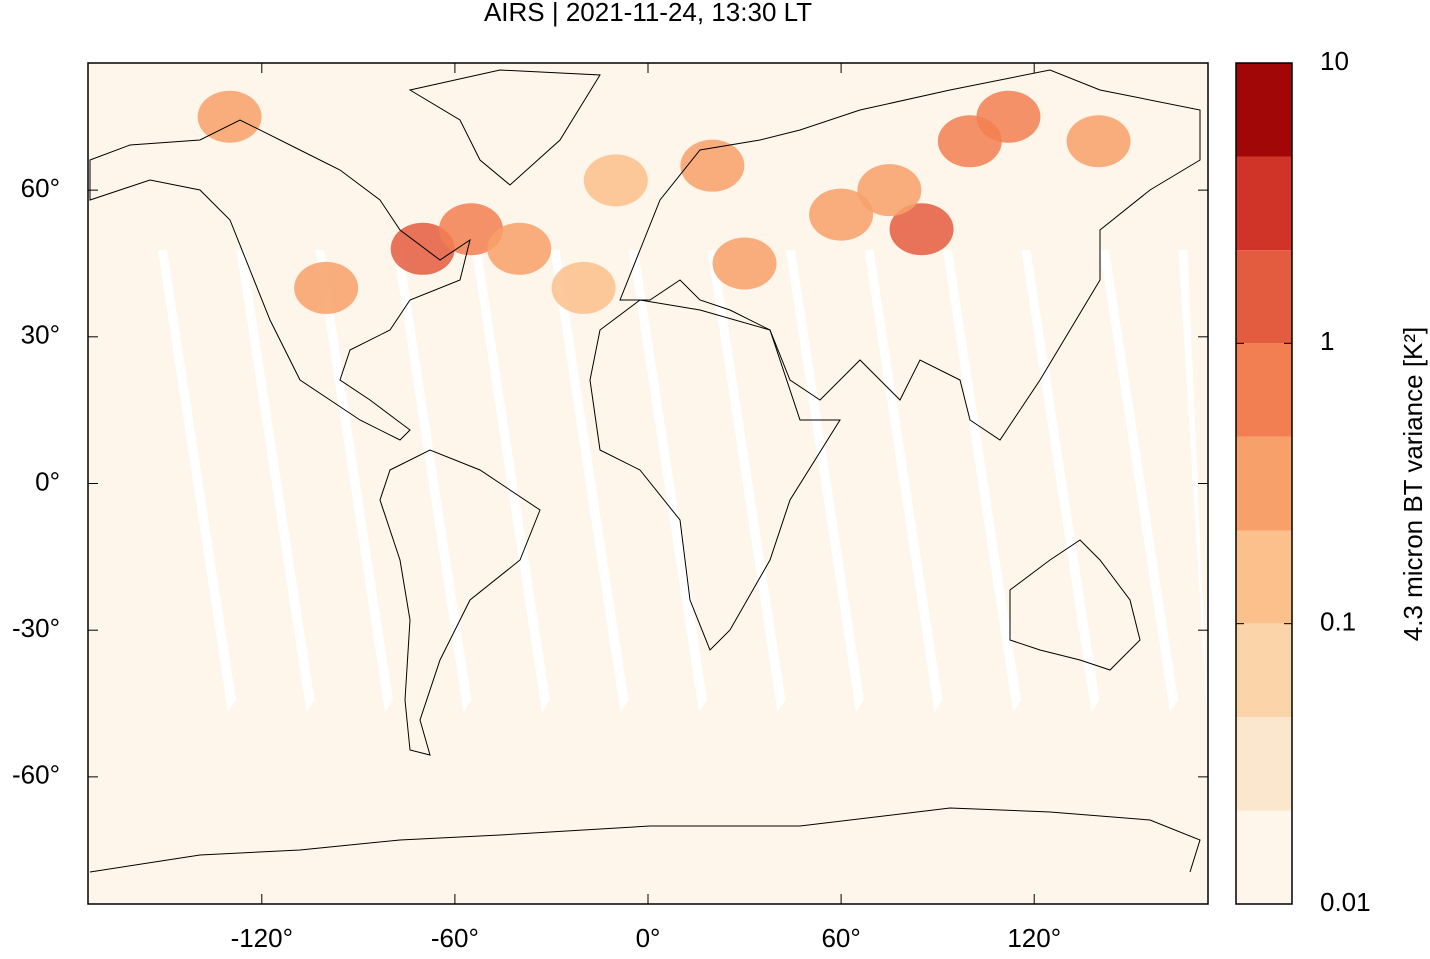  I want to click on x-tick-label: 60°, so click(840, 938).